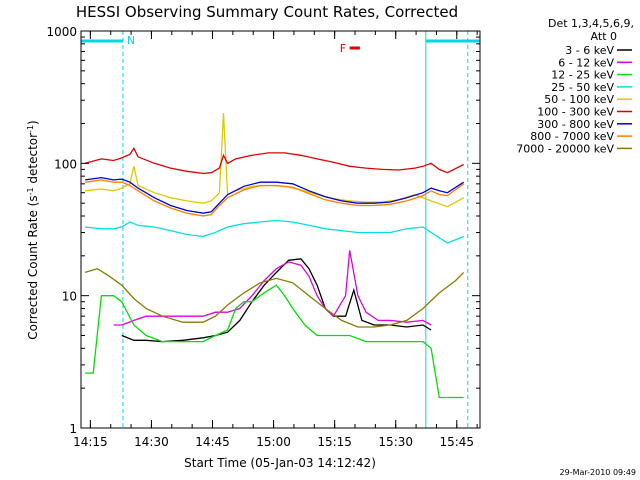 The height and width of the screenshot is (480, 640). What do you see at coordinates (69, 297) in the screenshot?
I see `y-tick-label-1: 10` at bounding box center [69, 297].